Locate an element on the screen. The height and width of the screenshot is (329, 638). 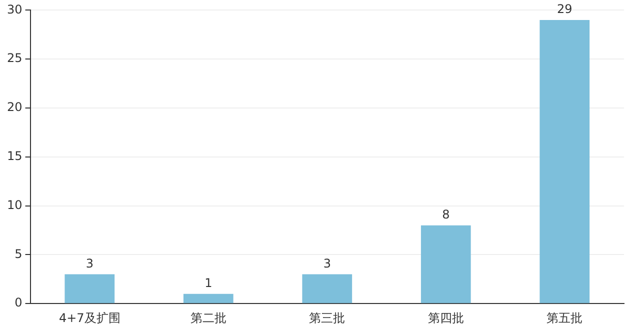
x-tick-label: 第三批 is located at coordinates (327, 317).